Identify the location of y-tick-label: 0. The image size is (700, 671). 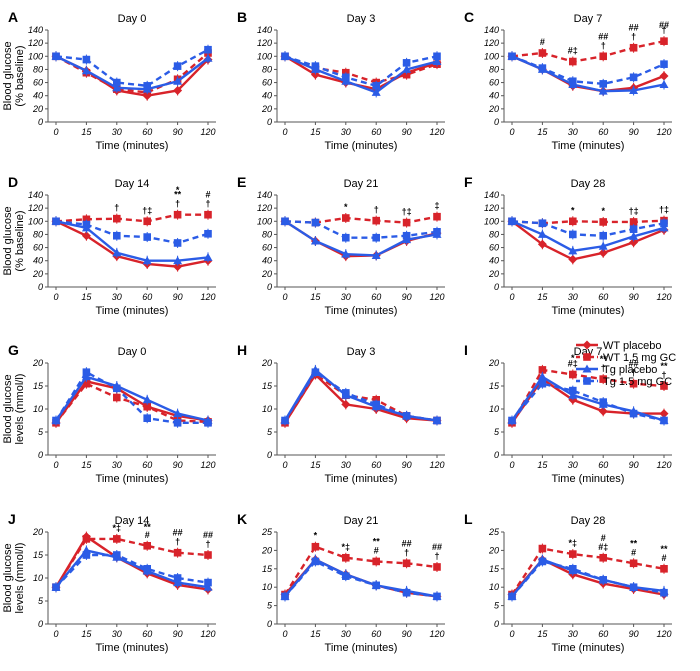
(40, 122).